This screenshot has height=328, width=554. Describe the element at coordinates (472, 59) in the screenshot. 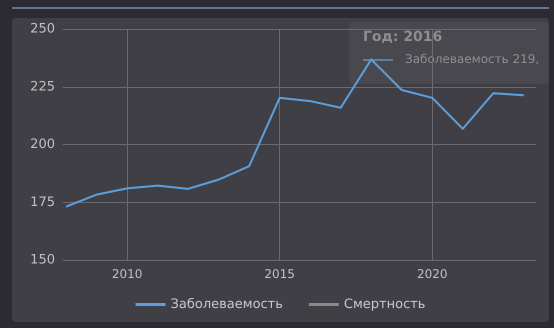

I see `annotation: Заболеваемость 219,` at that location.